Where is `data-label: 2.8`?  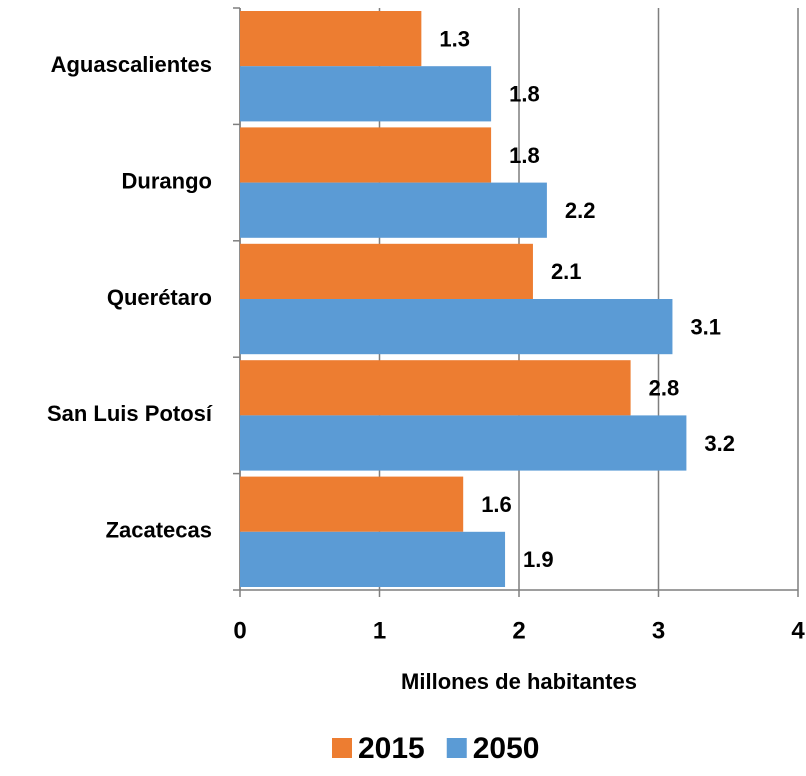
data-label: 2.8 is located at coordinates (664, 388).